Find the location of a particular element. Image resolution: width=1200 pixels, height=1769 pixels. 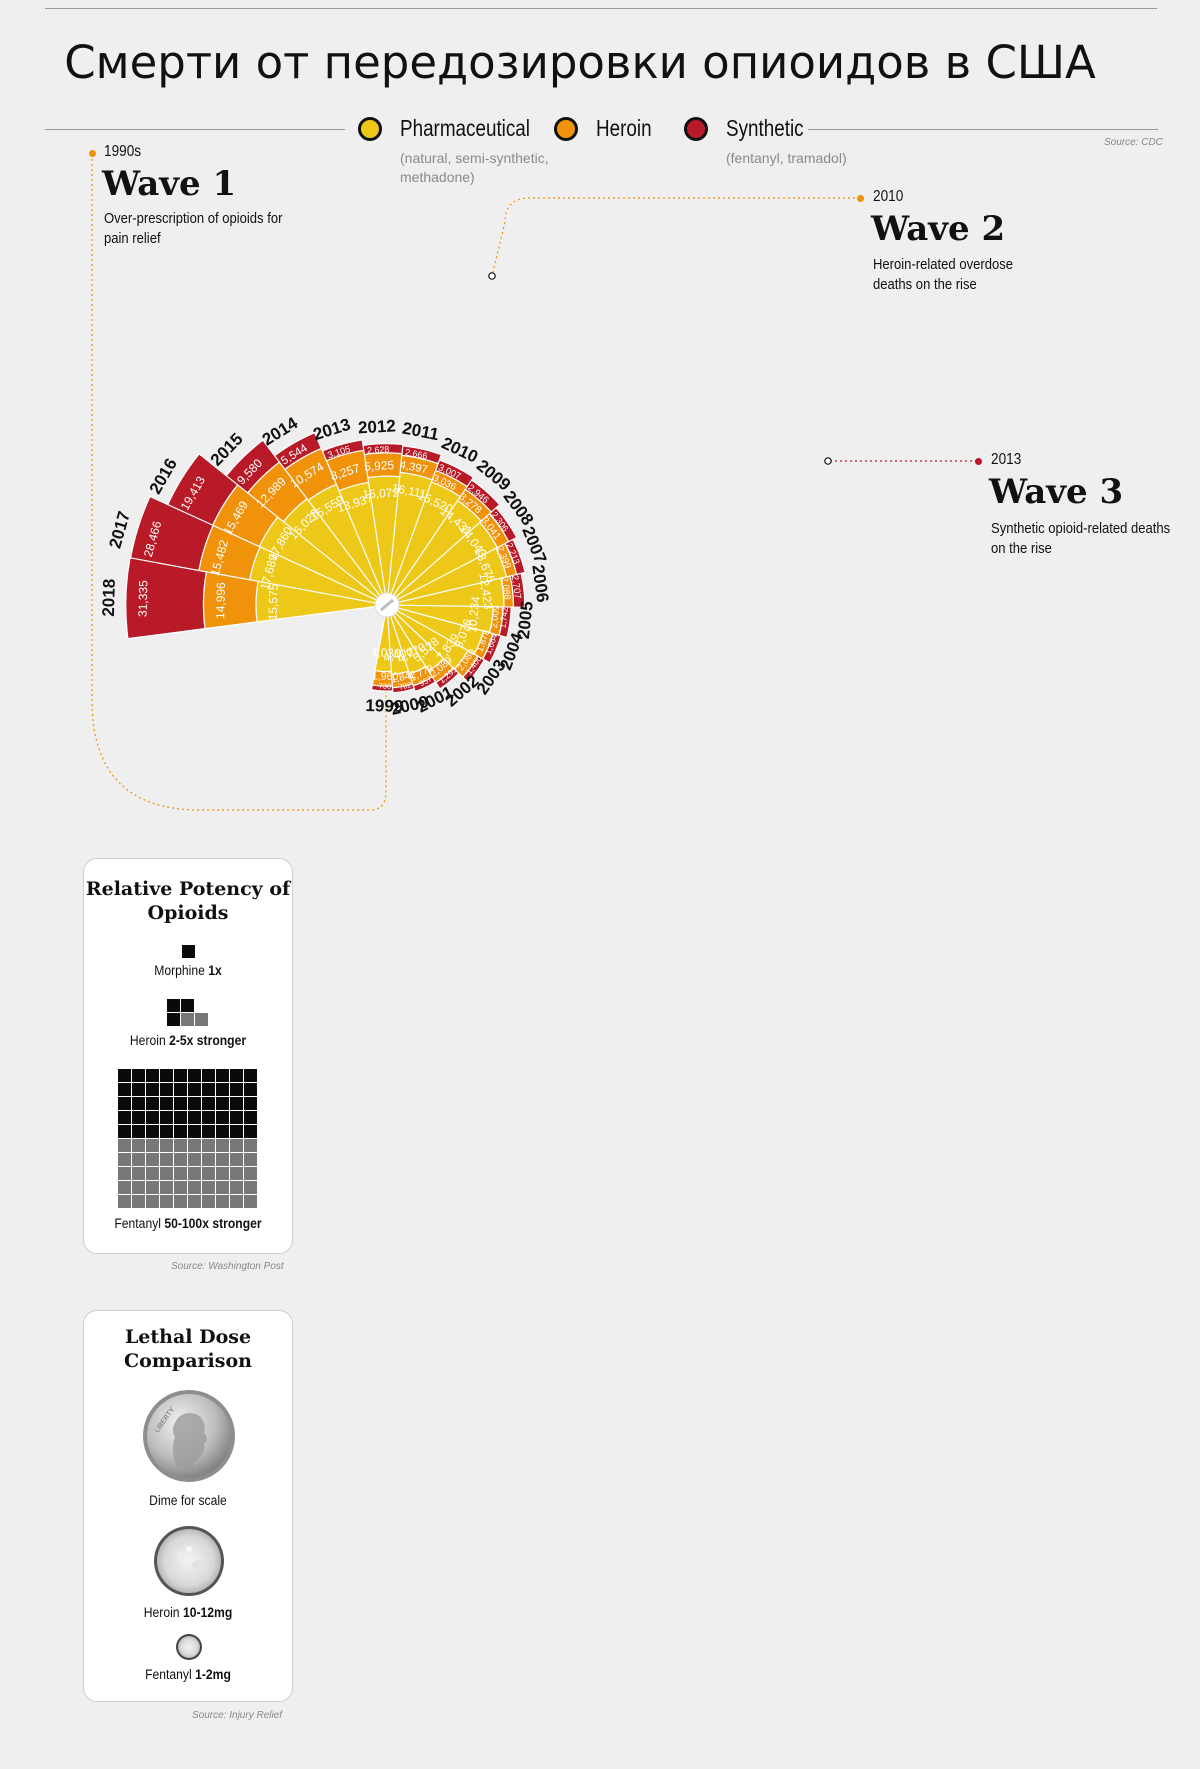

wave-2-title: Wave 2 is located at coordinates (938, 229).